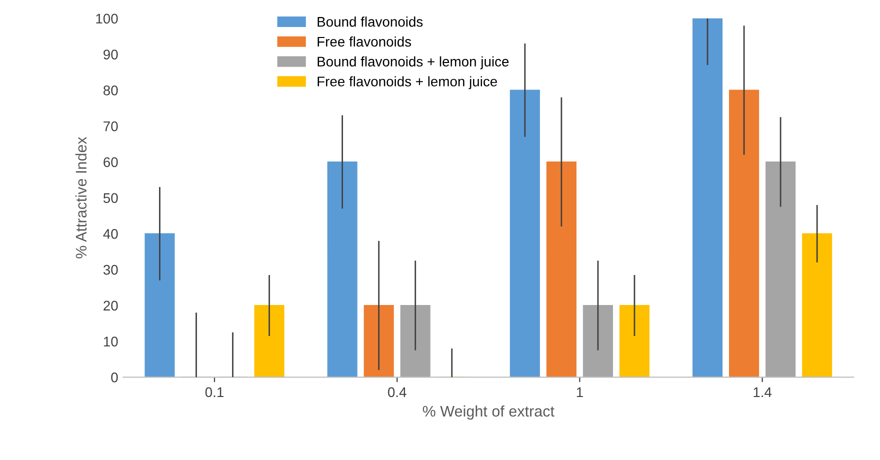  Describe the element at coordinates (763, 392) in the screenshot. I see `x-tick-label: 1.4` at that location.